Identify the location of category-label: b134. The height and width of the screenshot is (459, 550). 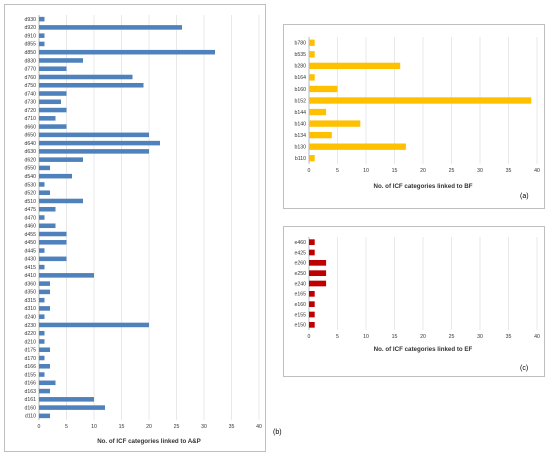
(300, 136).